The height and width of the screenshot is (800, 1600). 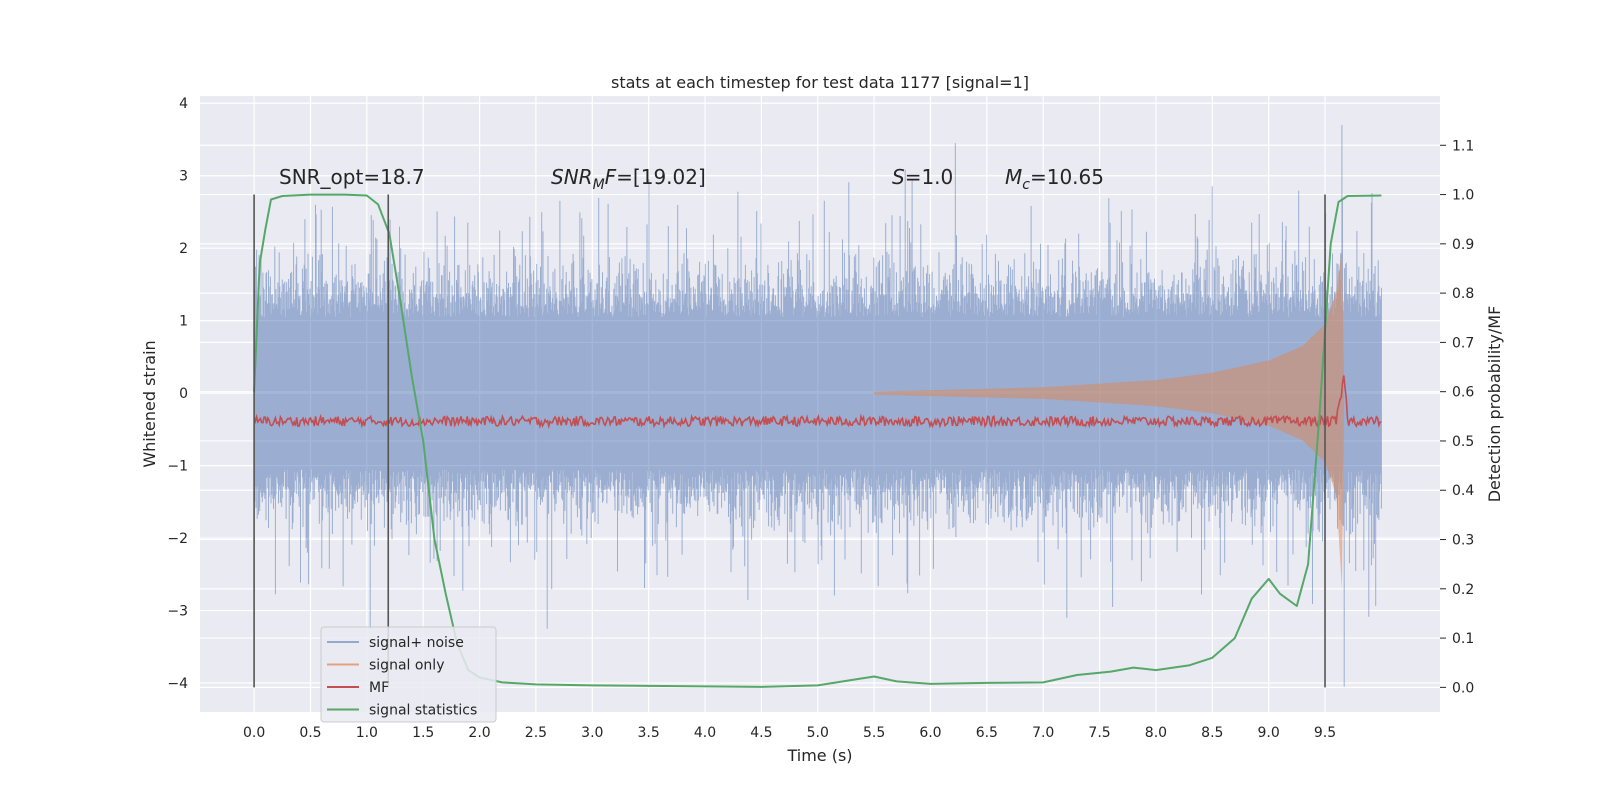 What do you see at coordinates (817, 402) in the screenshot?
I see `mf-line` at bounding box center [817, 402].